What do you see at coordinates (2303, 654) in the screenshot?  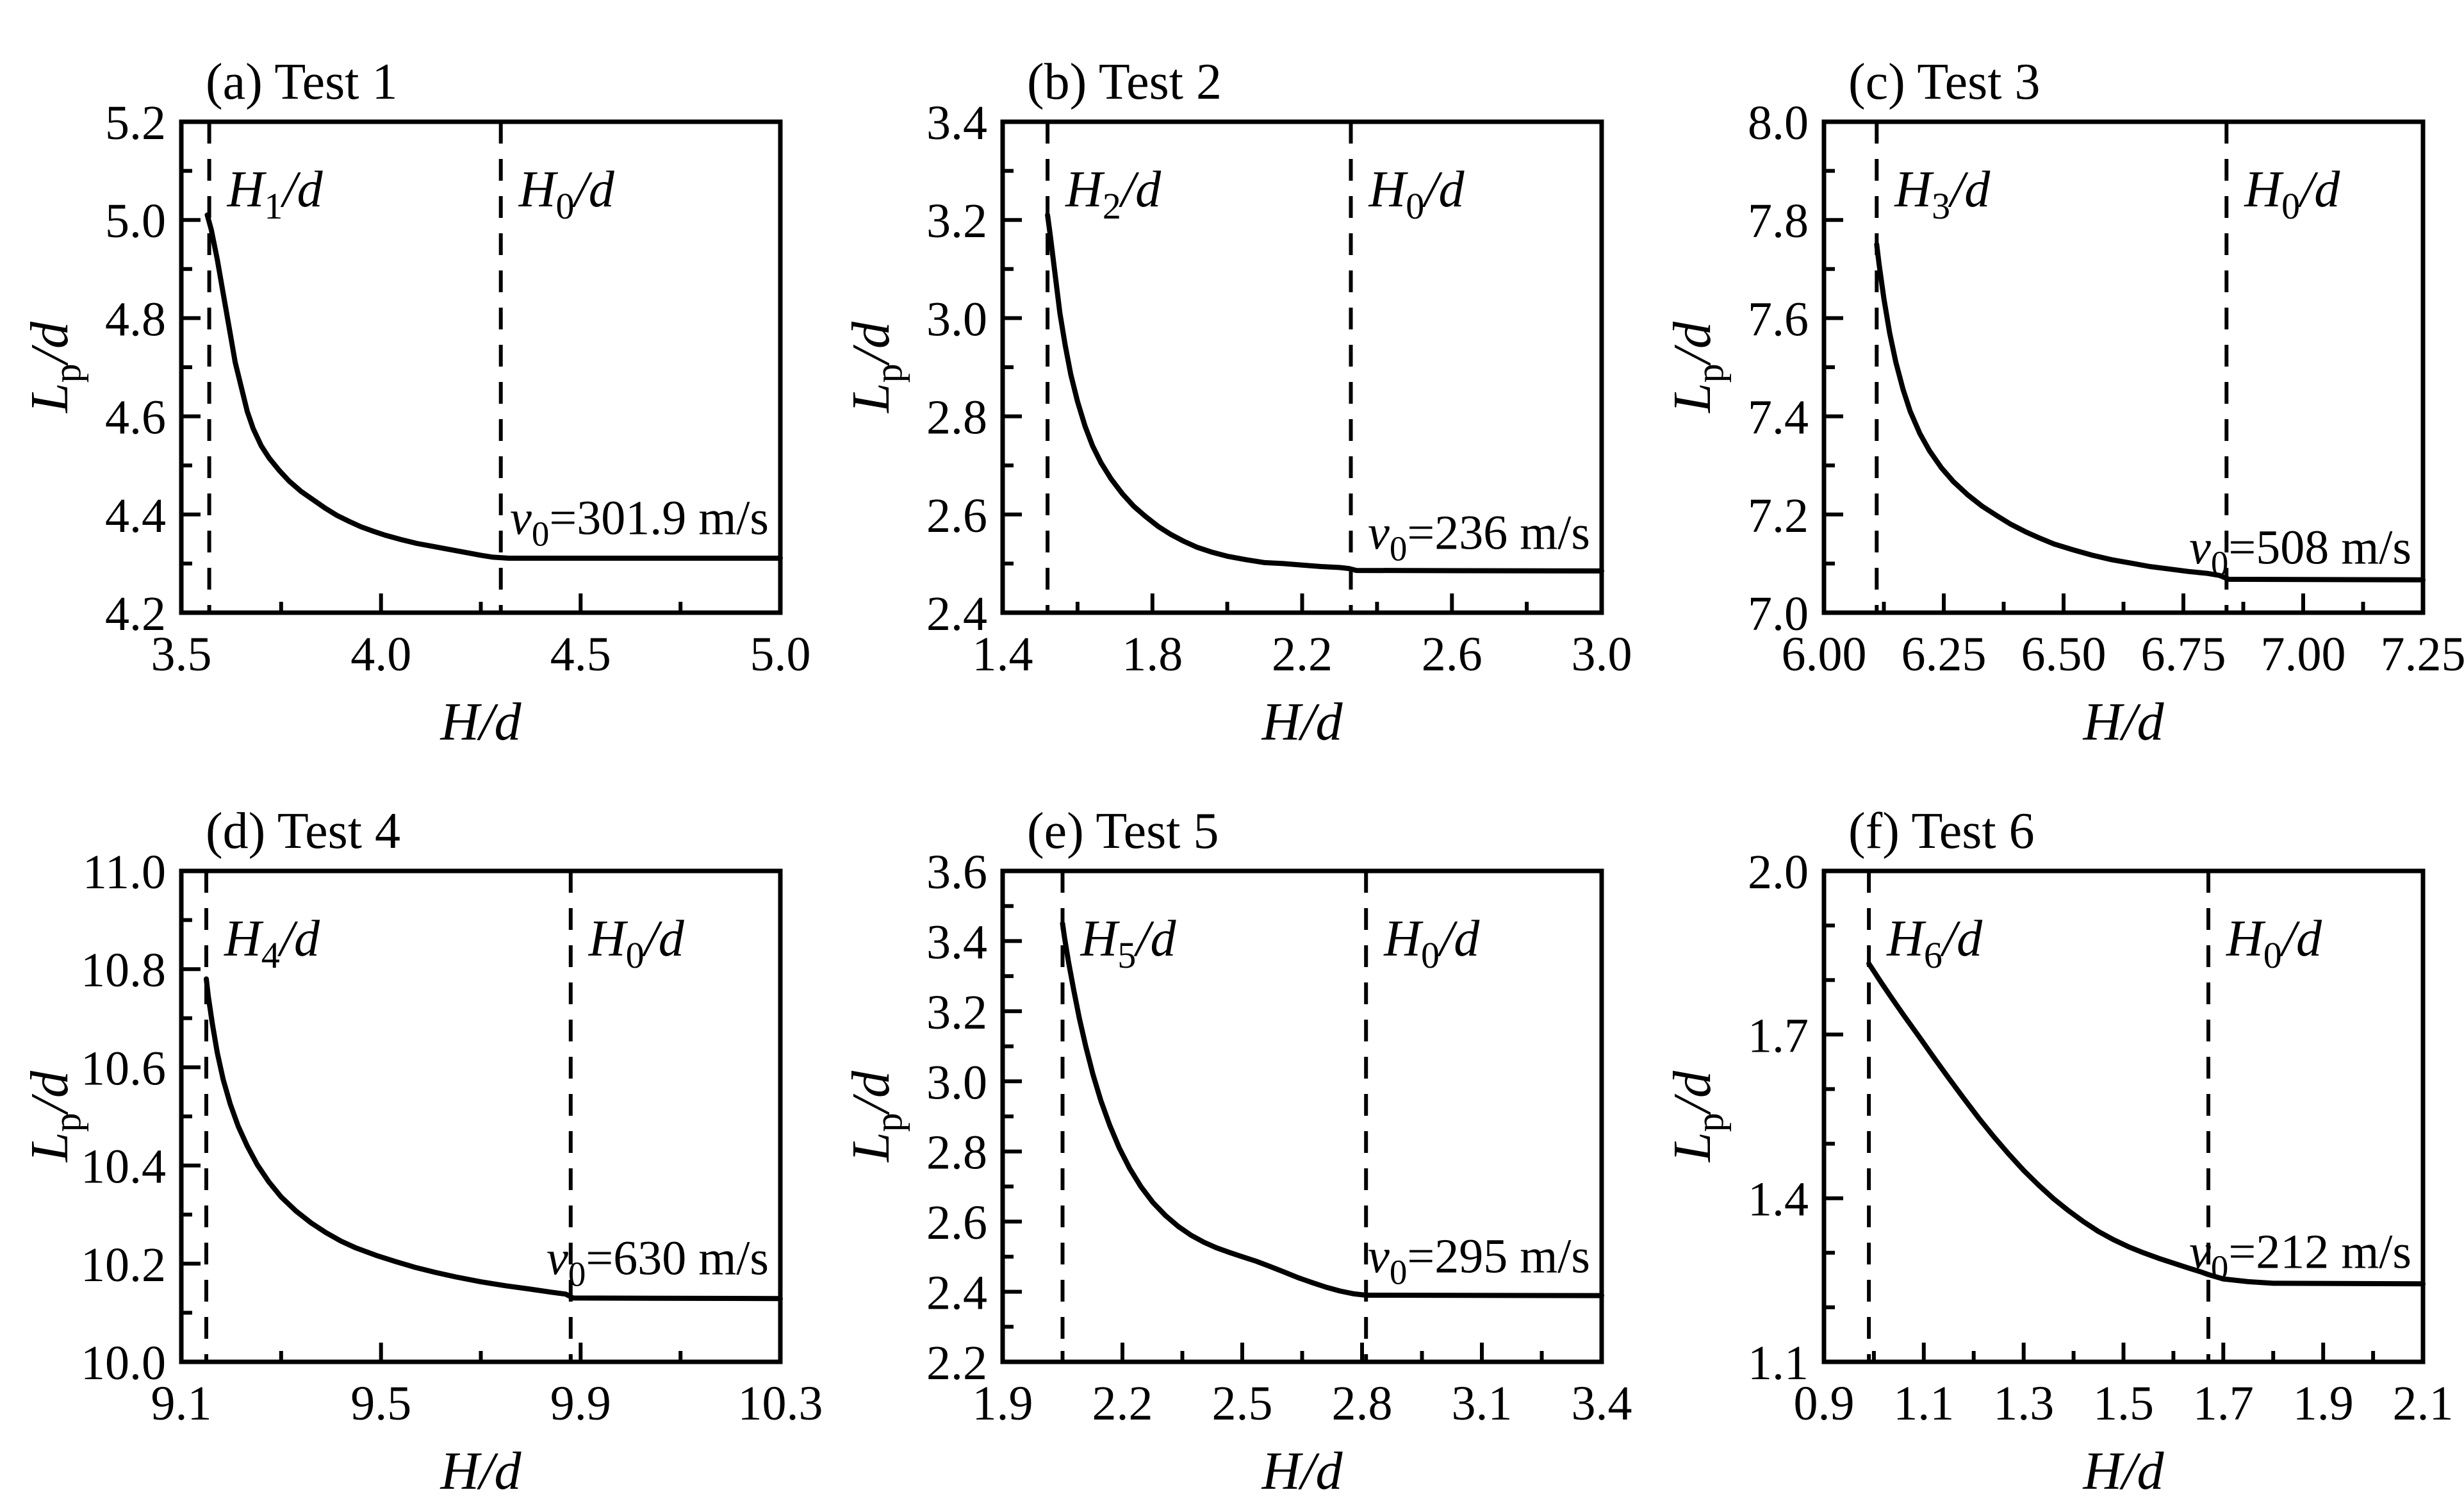 I see `x-tick-label: 7.00` at bounding box center [2303, 654].